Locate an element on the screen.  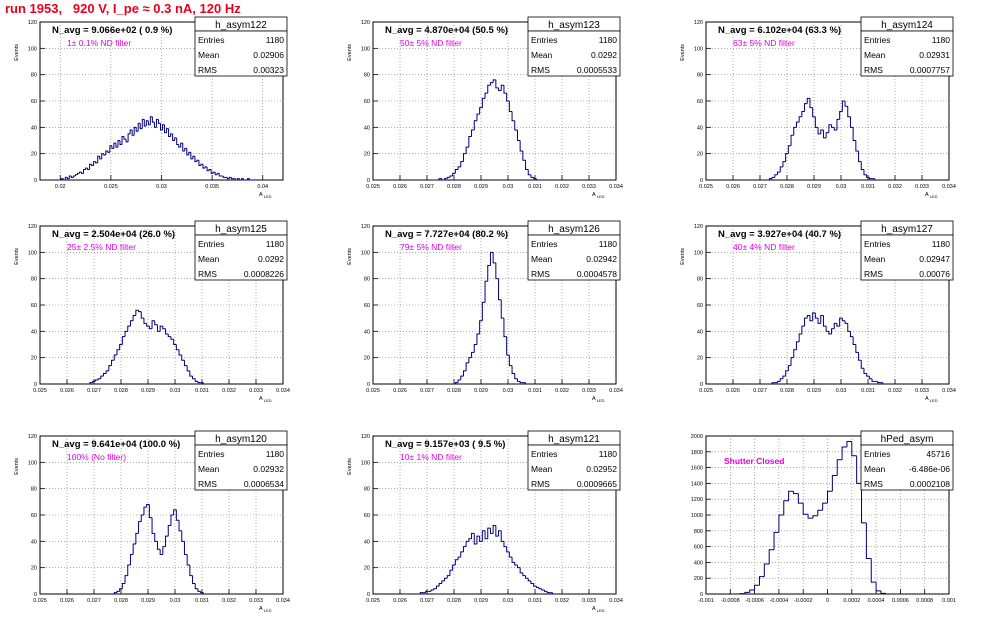
x-tick-label: -0.0004 is located at coordinates (779, 601).